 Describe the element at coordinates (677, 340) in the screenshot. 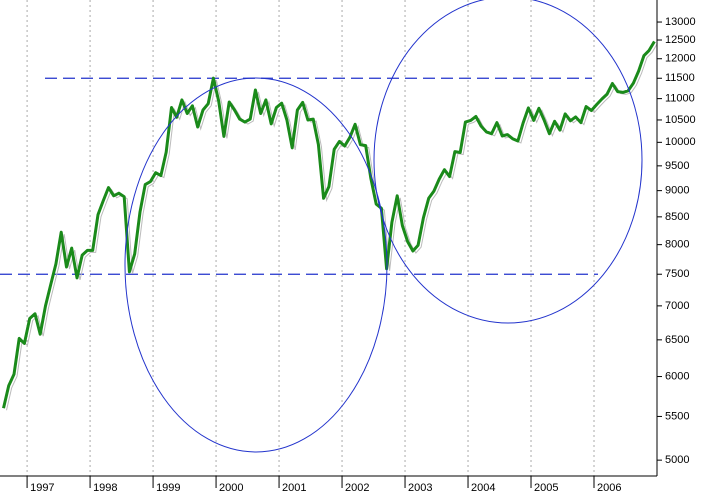

I see `y-tick-label: 6500` at that location.